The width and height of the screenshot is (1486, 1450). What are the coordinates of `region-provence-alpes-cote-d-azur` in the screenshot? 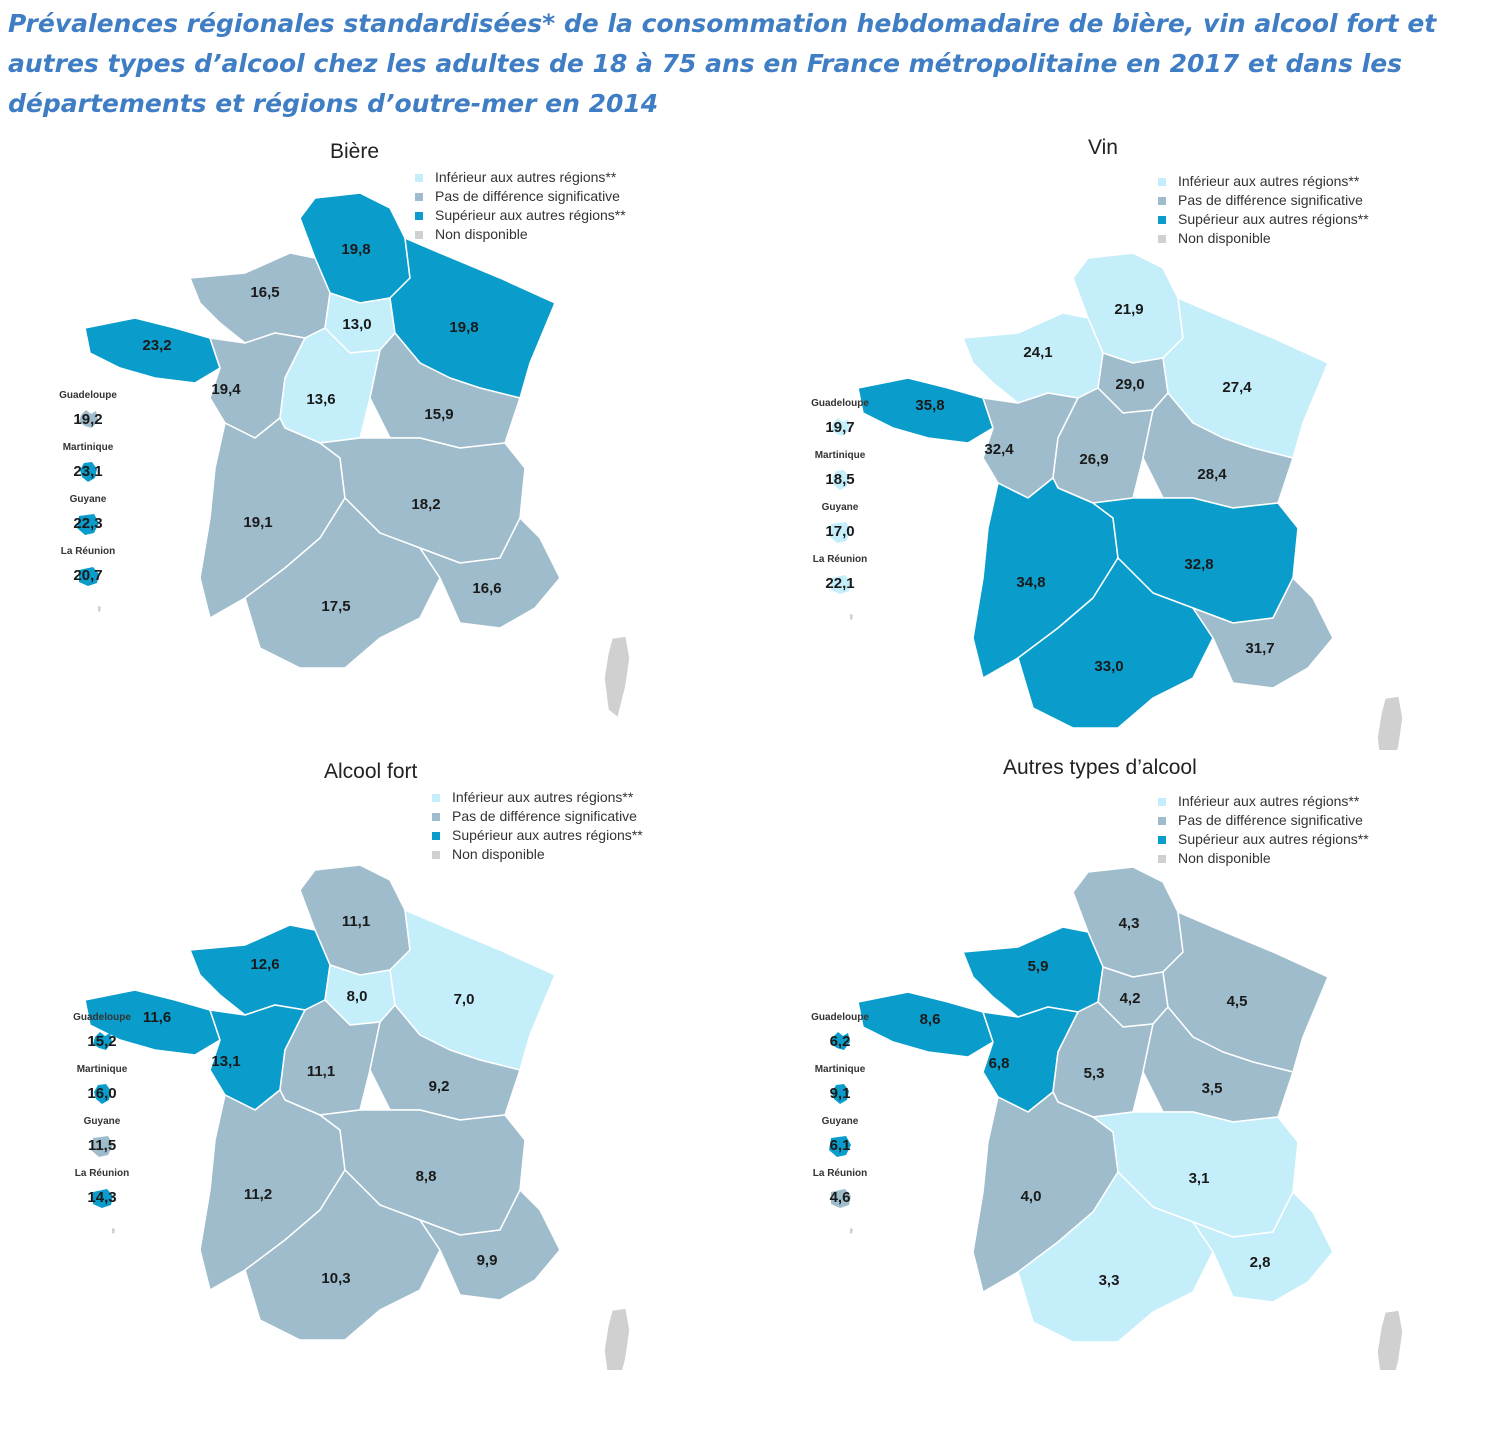 It's located at (1263, 1247).